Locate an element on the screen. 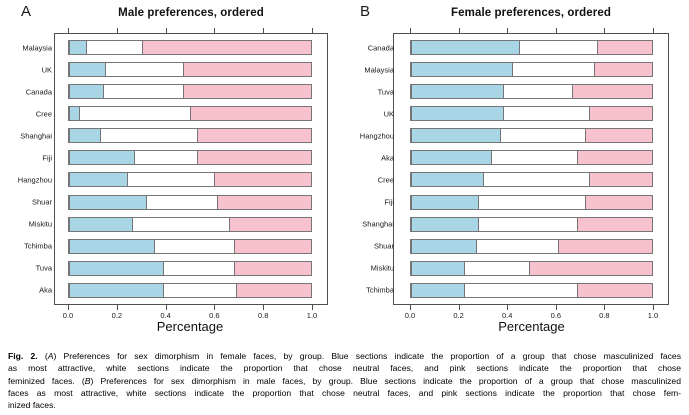 The image size is (689, 415). bar-row: Malaysia is located at coordinates (167, 47).